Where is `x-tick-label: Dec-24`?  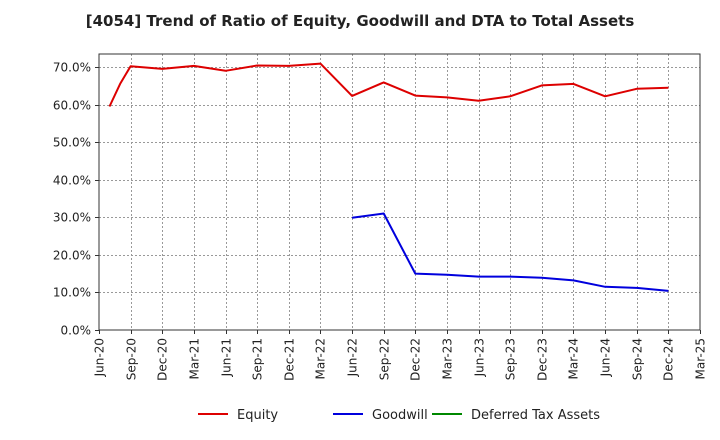 x-tick-label: Dec-24 is located at coordinates (669, 359).